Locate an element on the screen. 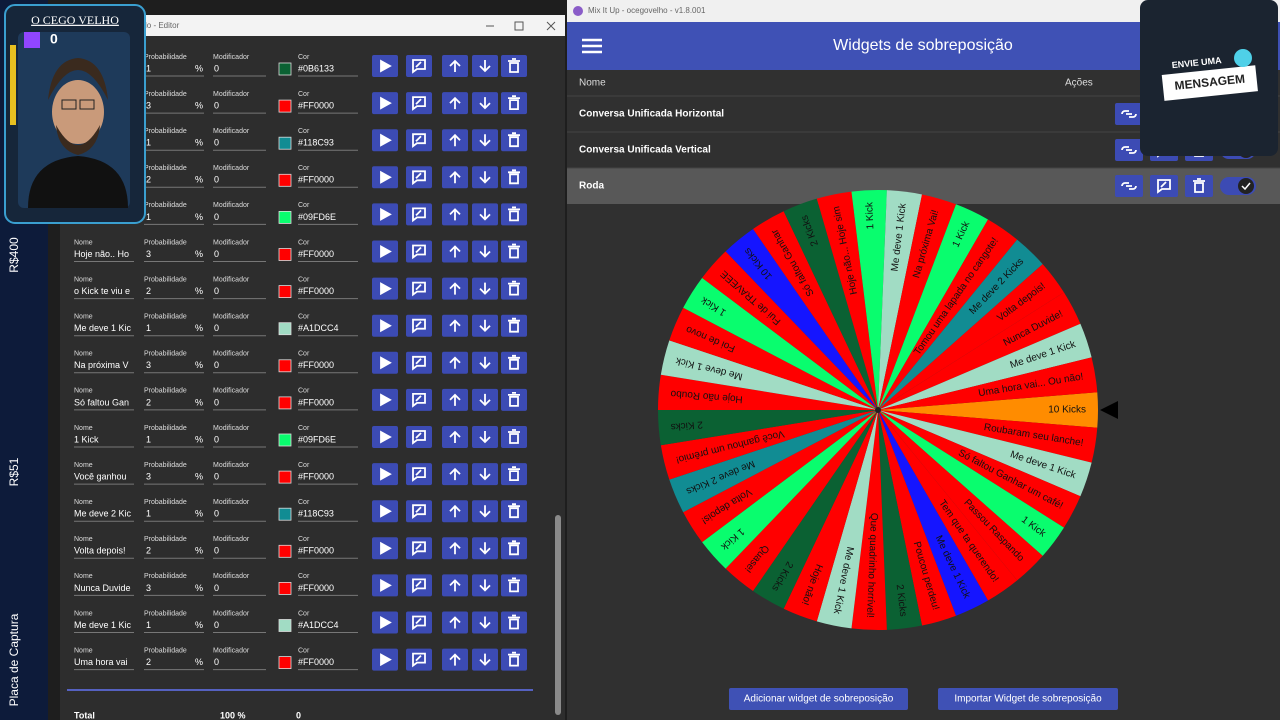  name-field: Hoje não.. Ho is located at coordinates (101, 254).